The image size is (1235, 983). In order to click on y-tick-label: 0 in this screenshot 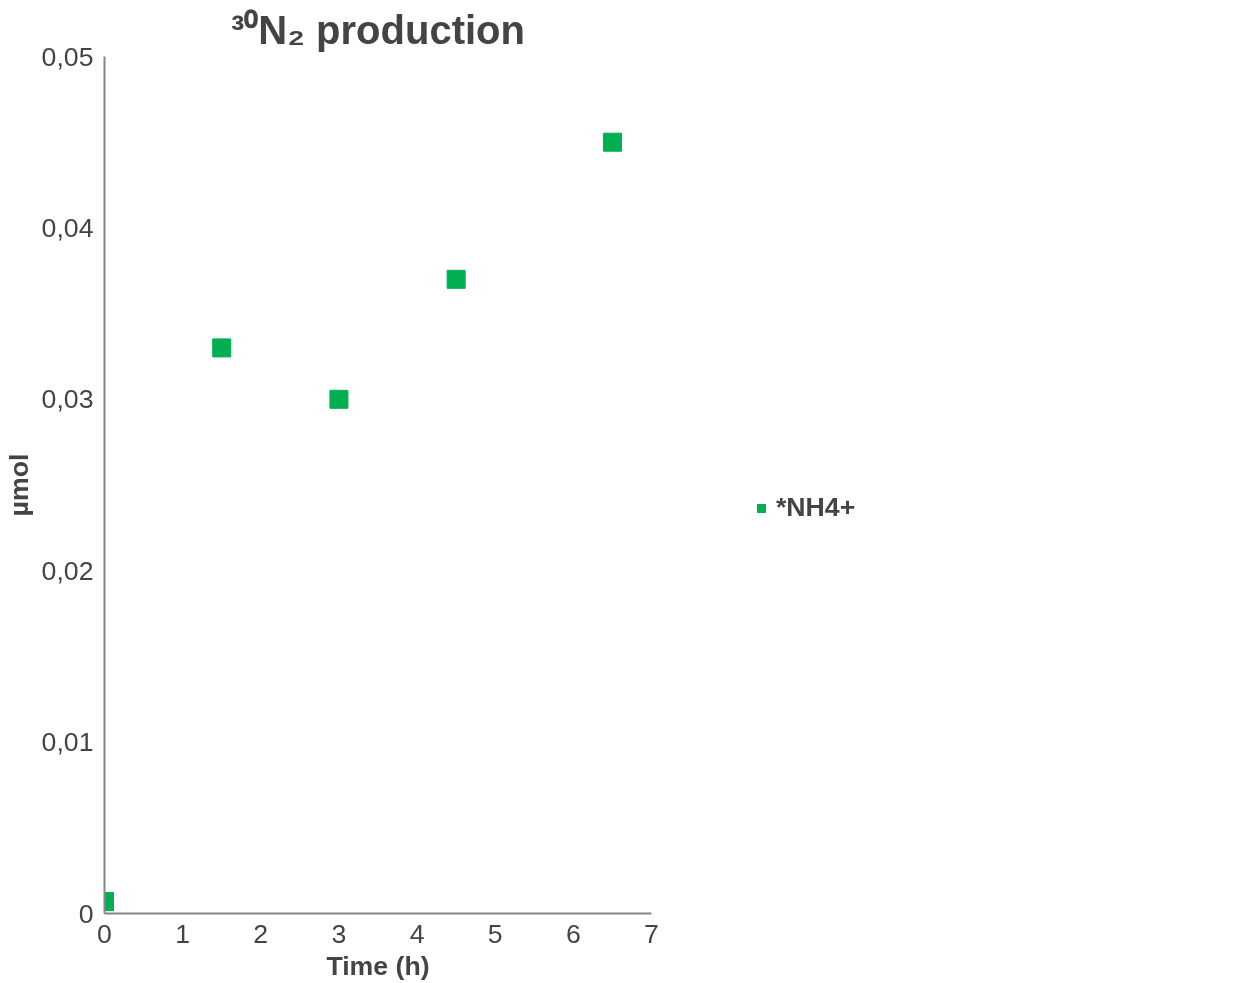, I will do `click(86, 913)`.